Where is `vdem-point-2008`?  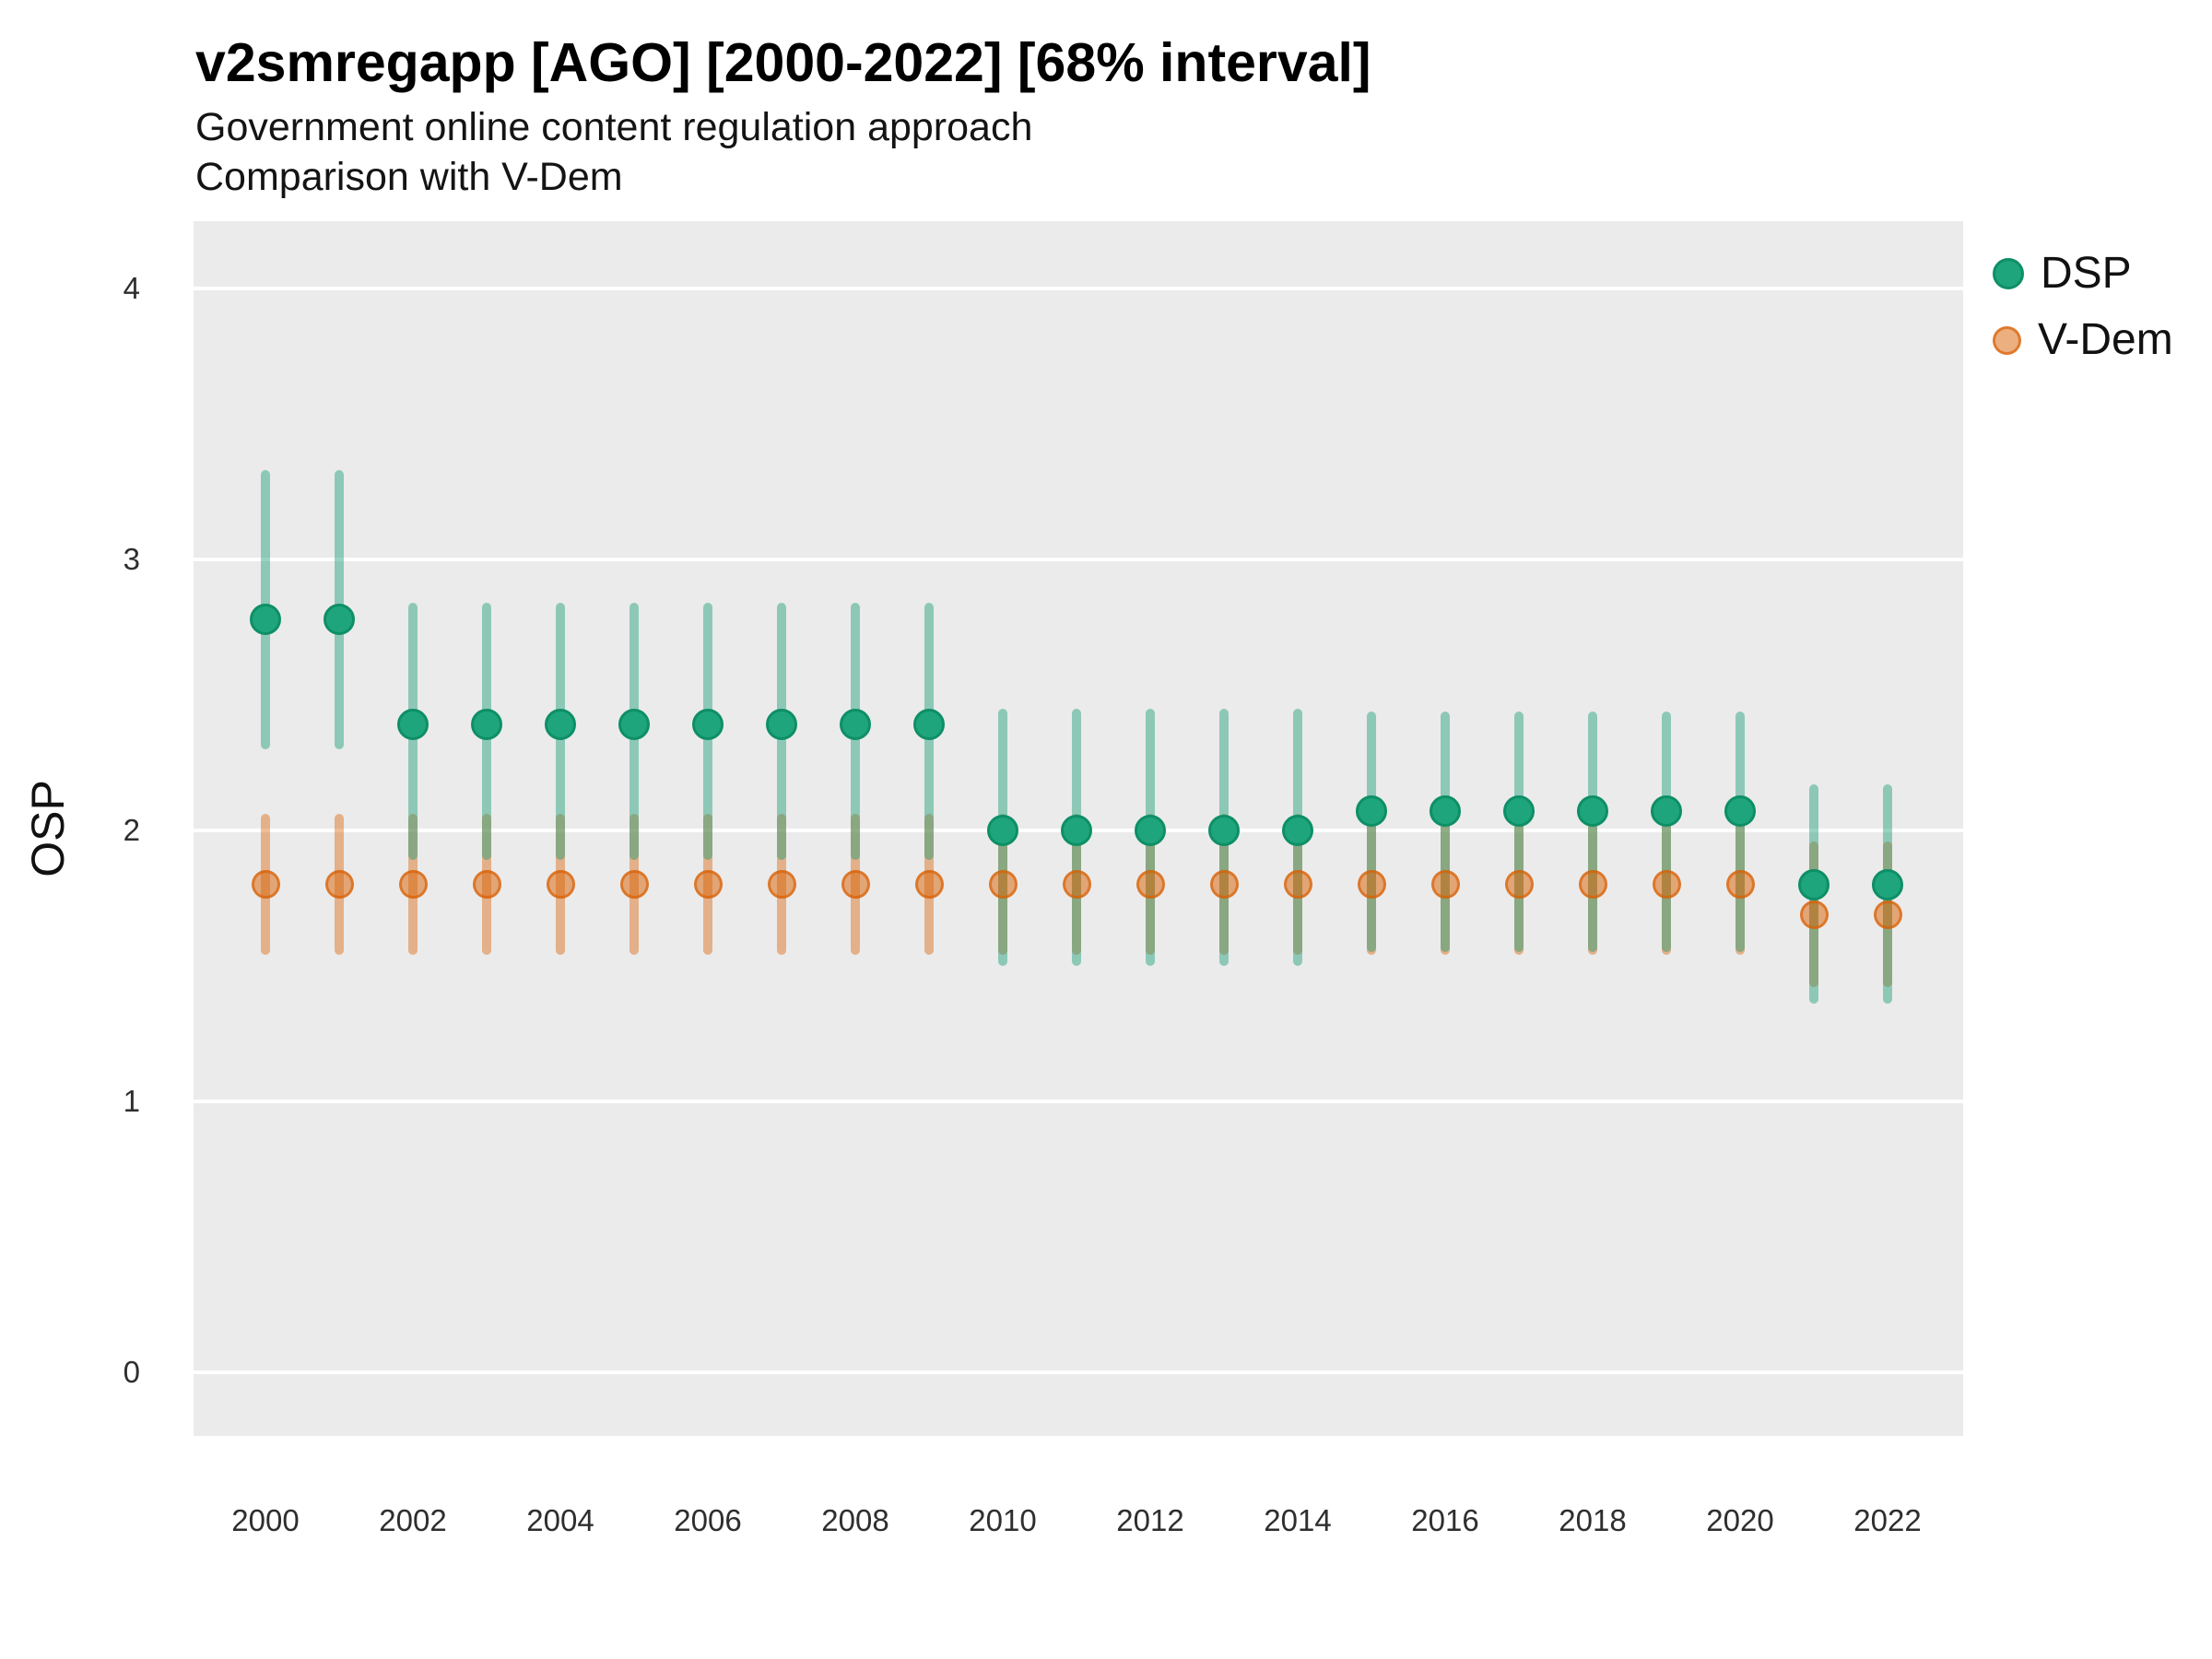 vdem-point-2008 is located at coordinates (855, 885).